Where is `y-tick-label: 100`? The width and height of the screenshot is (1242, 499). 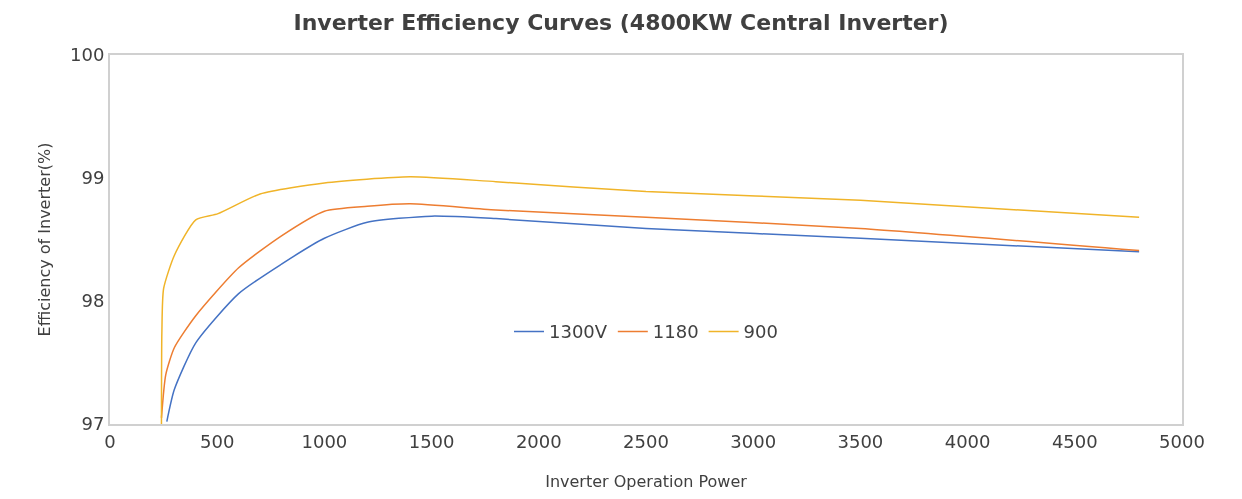
y-tick-label: 100 is located at coordinates (87, 55).